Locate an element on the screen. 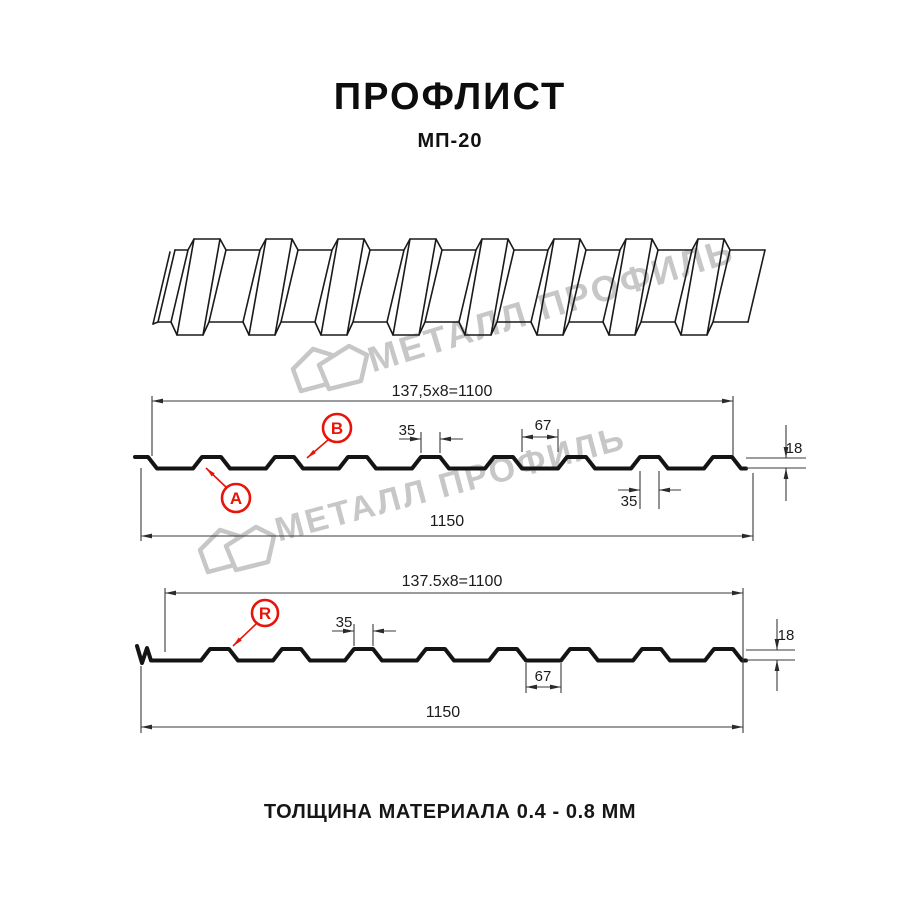 This screenshot has width=900, height=900. dim-s1-rib-top: 35 is located at coordinates (407, 430).